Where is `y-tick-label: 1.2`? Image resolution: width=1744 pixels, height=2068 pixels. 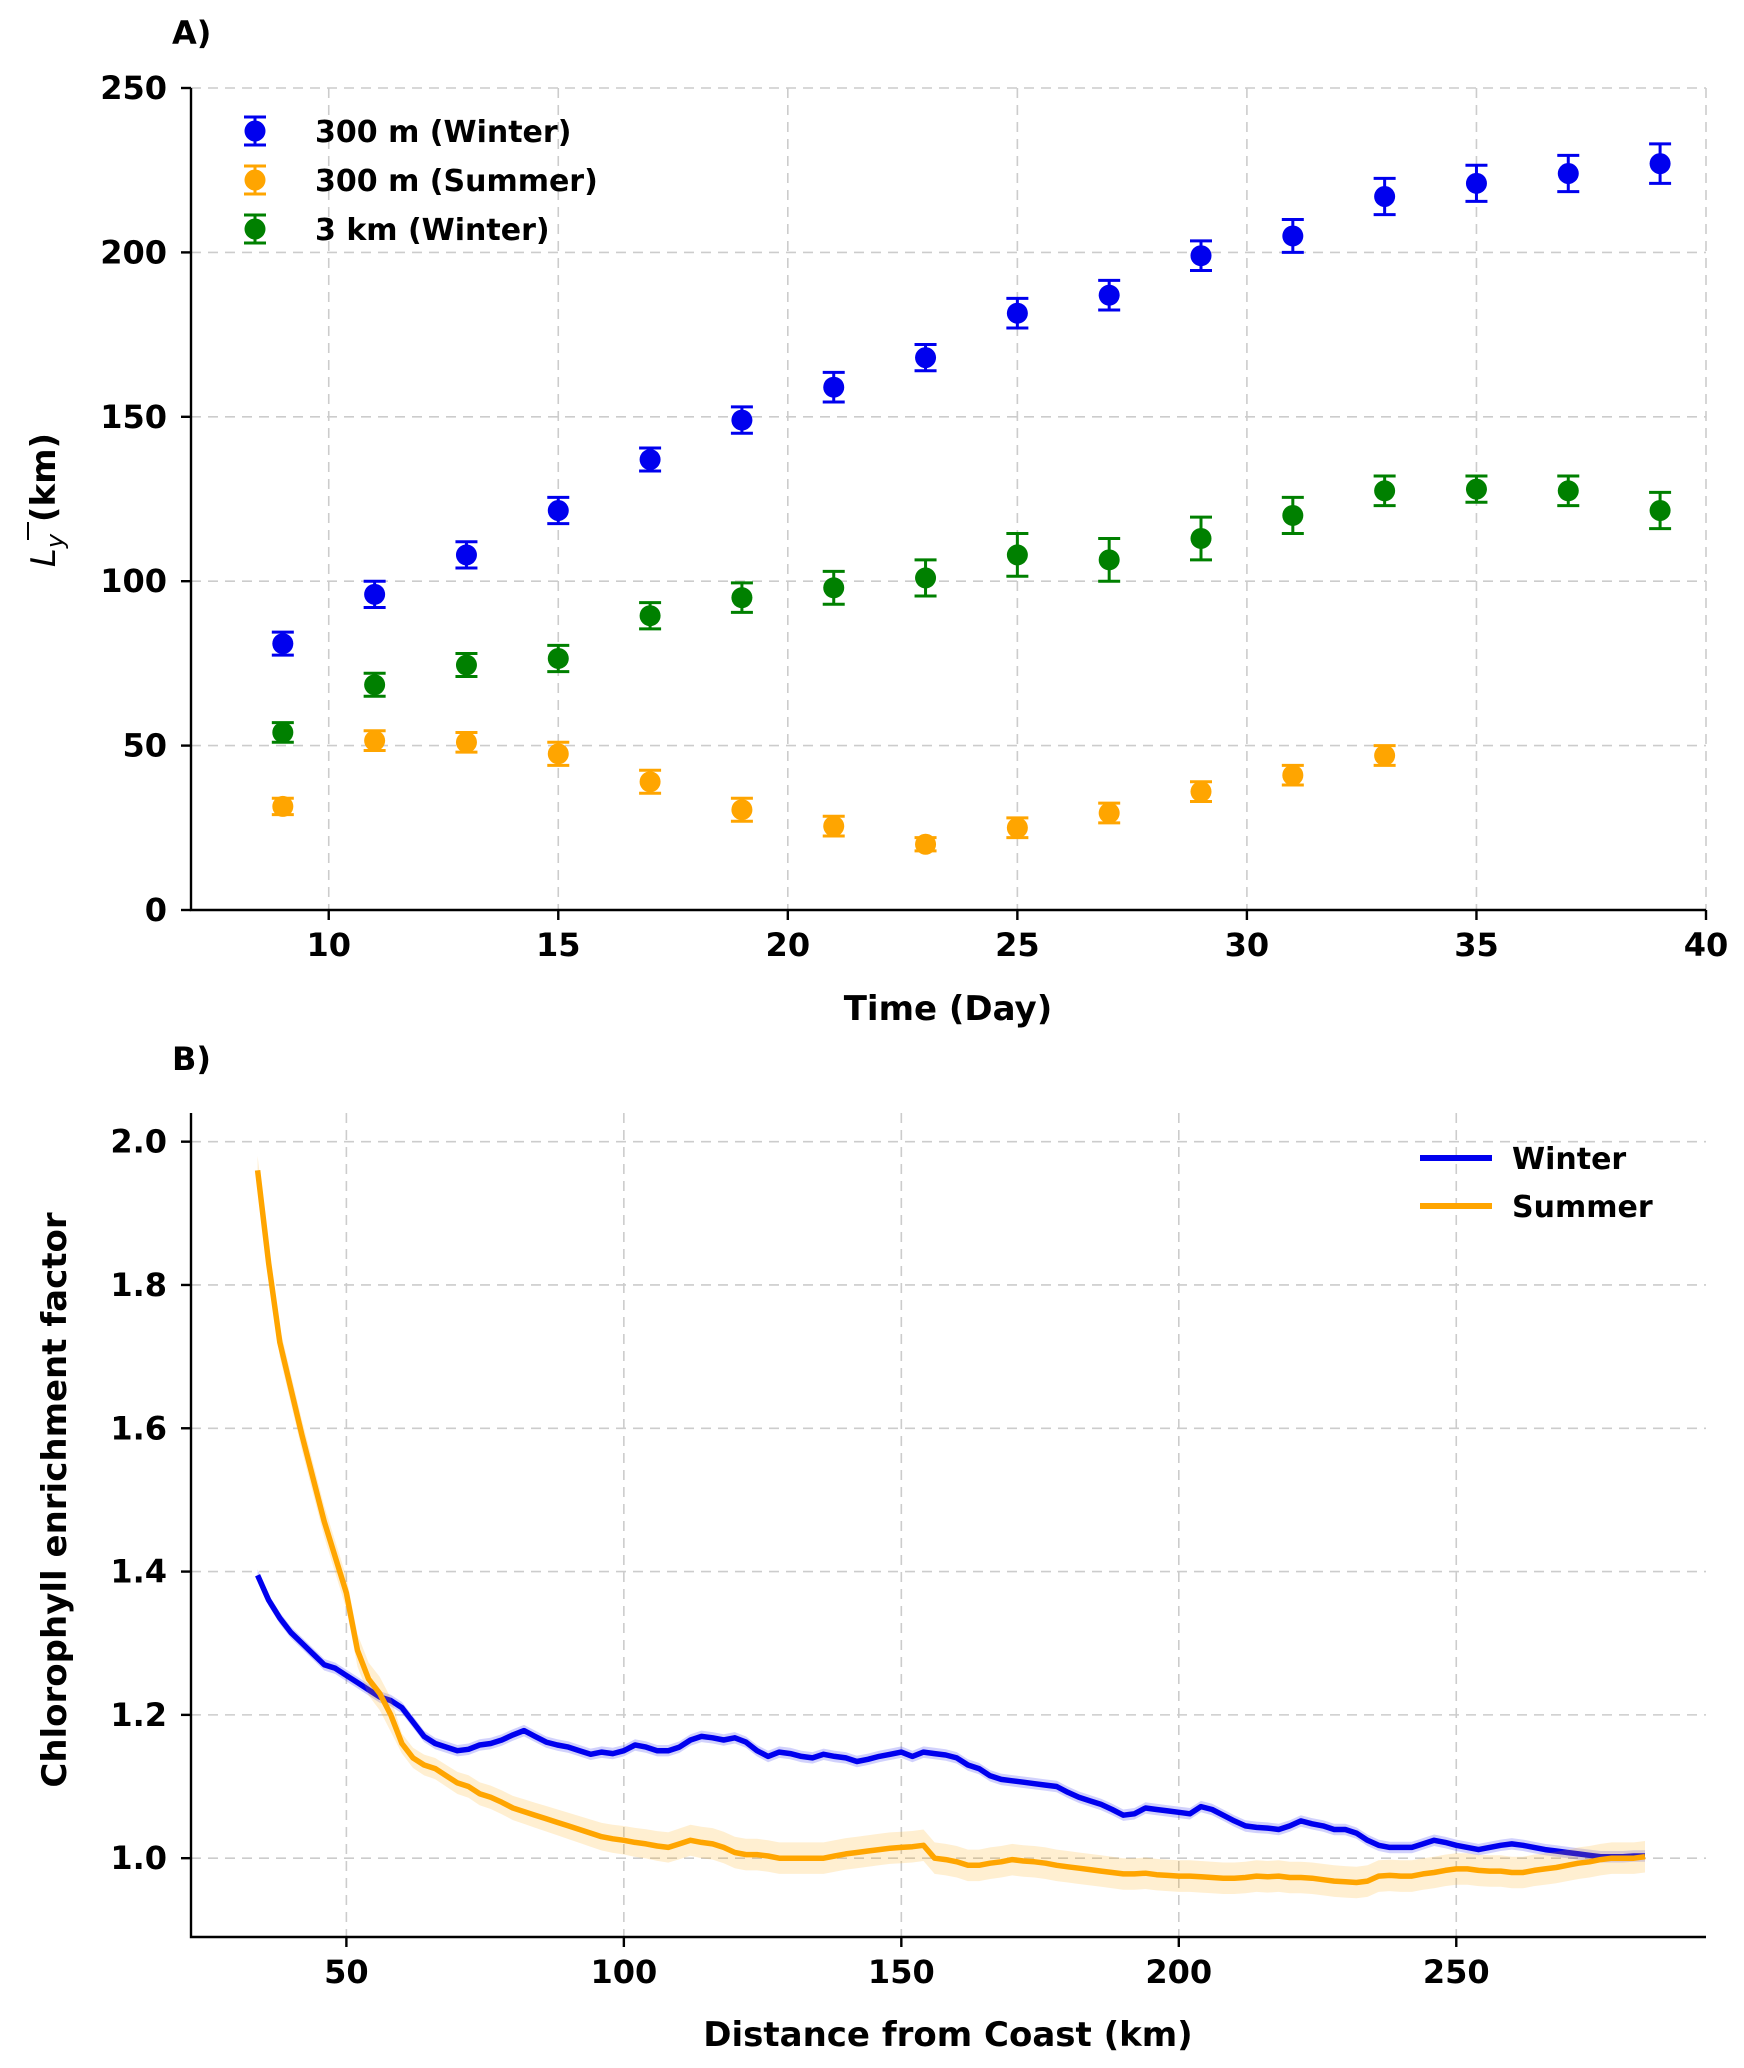 y-tick-label: 1.2 is located at coordinates (138, 1715).